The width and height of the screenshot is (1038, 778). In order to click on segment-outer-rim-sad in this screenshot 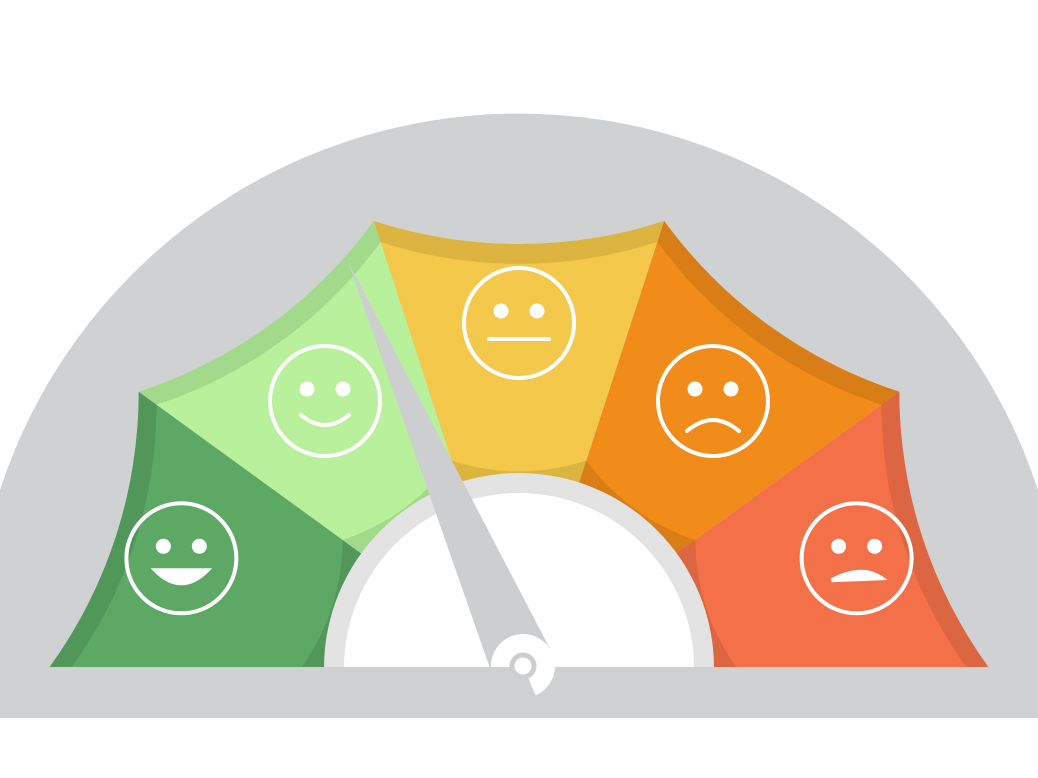, I will do `click(778, 313)`.